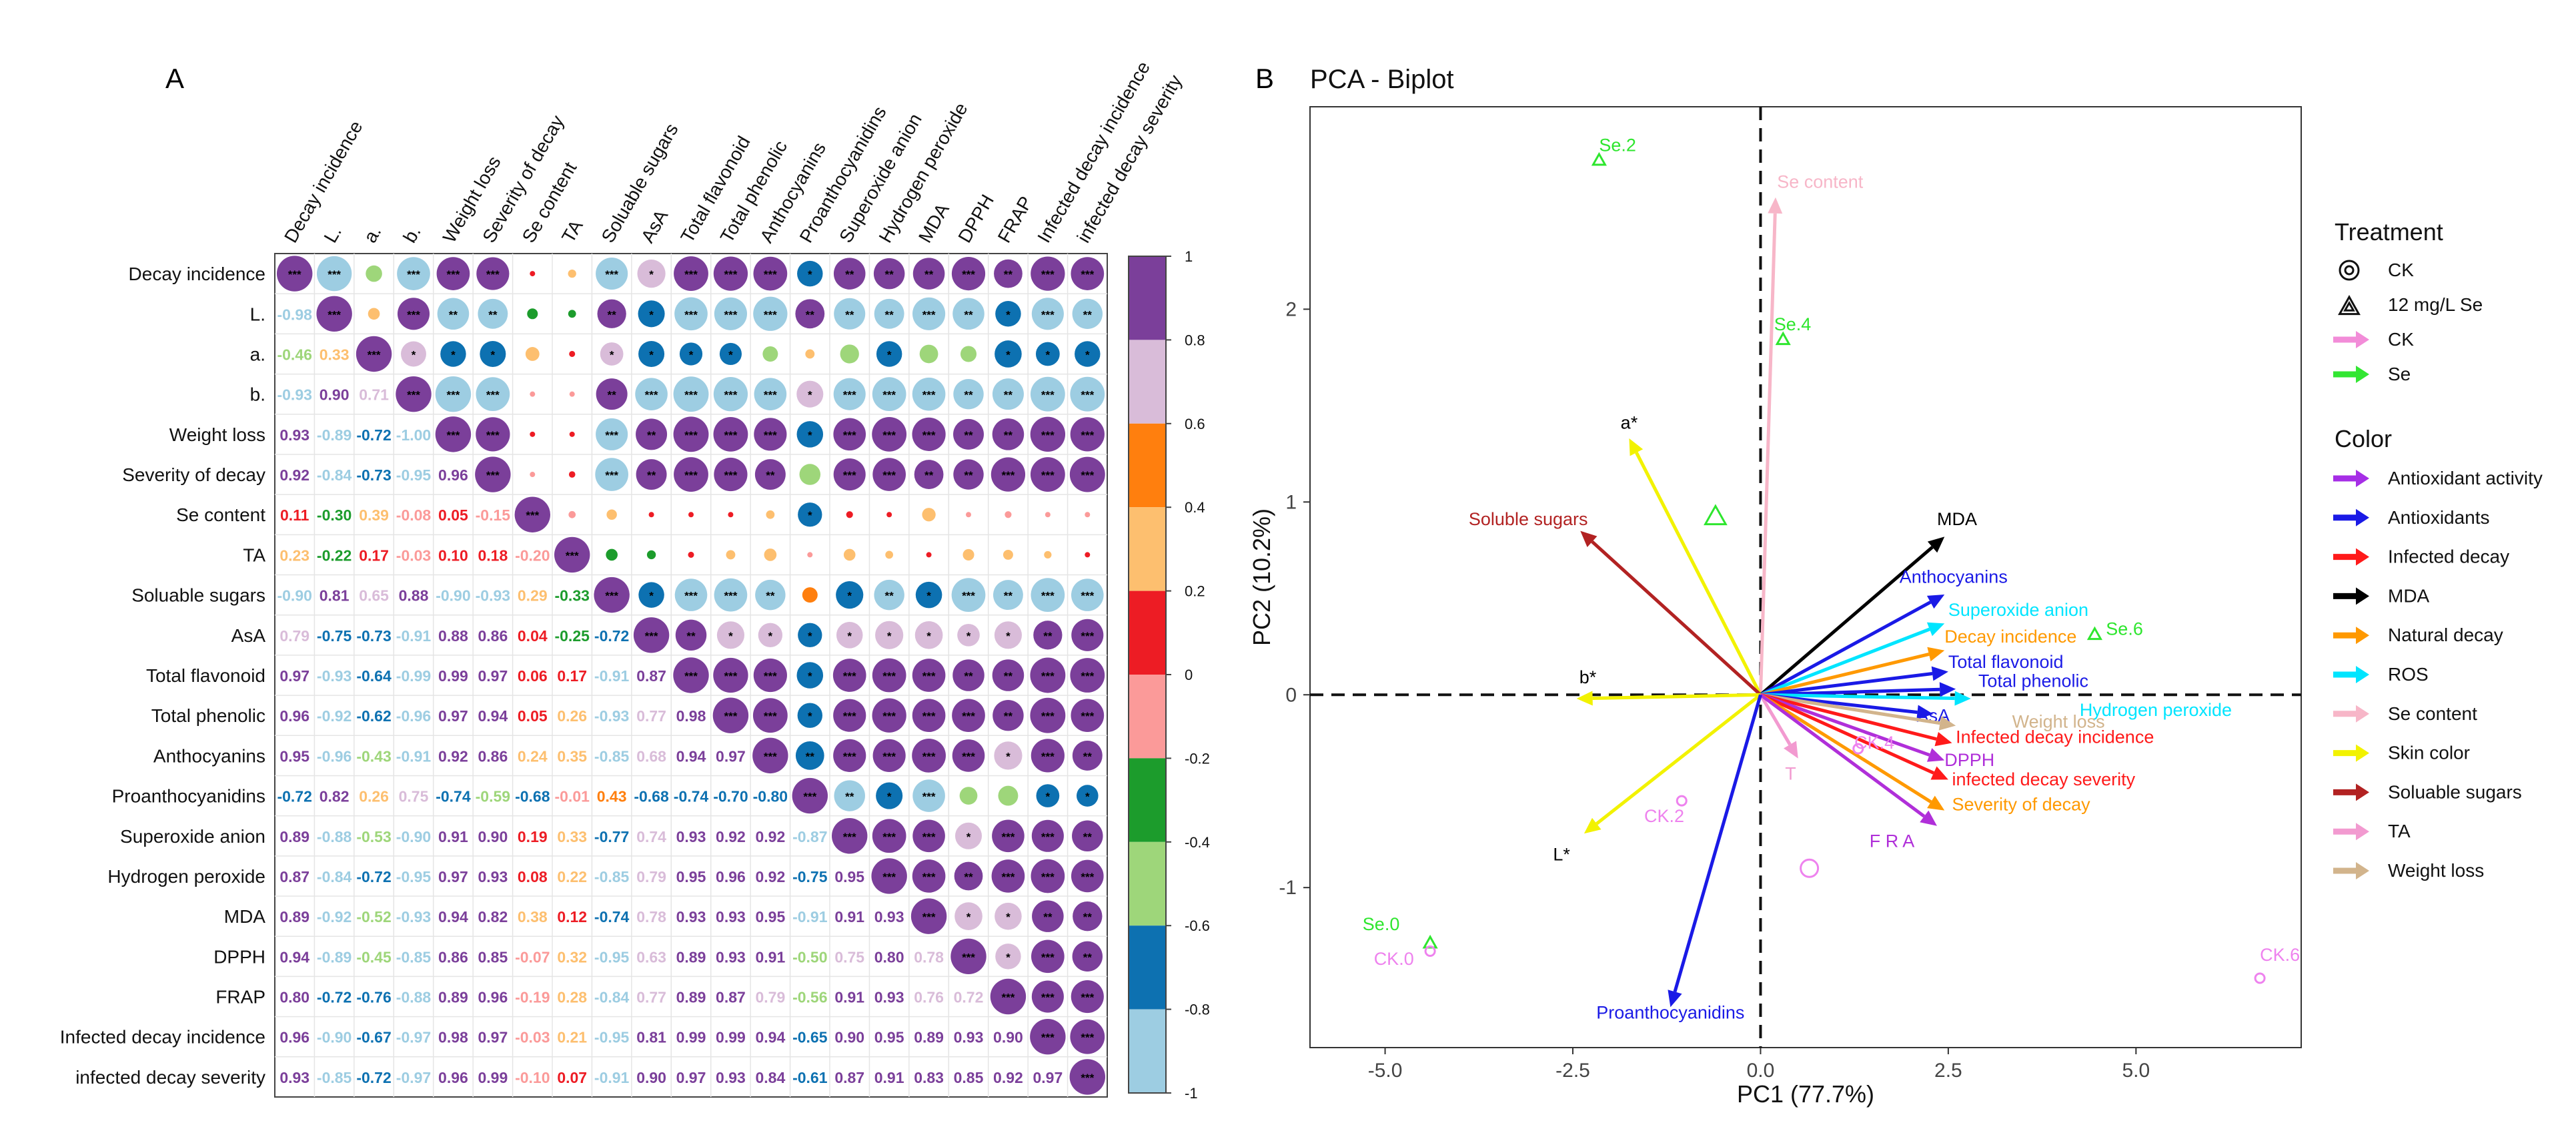 The image size is (2576, 1133). Describe the element at coordinates (771, 796) in the screenshot. I see `heatmap-r-value: -0.80` at that location.